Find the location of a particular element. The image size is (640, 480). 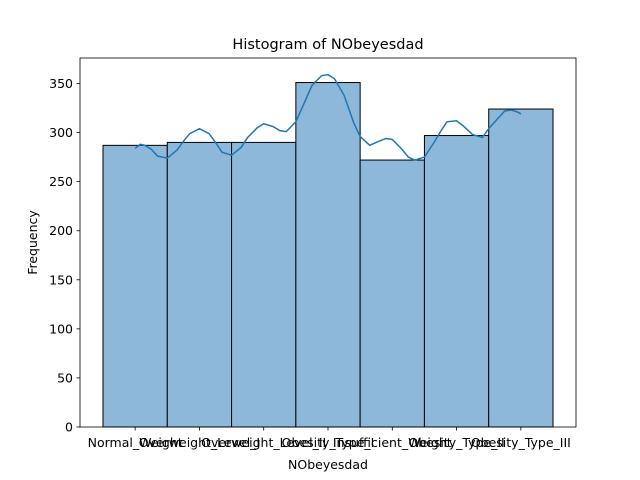

histogram-bar-overweight-level-ii is located at coordinates (264, 284).